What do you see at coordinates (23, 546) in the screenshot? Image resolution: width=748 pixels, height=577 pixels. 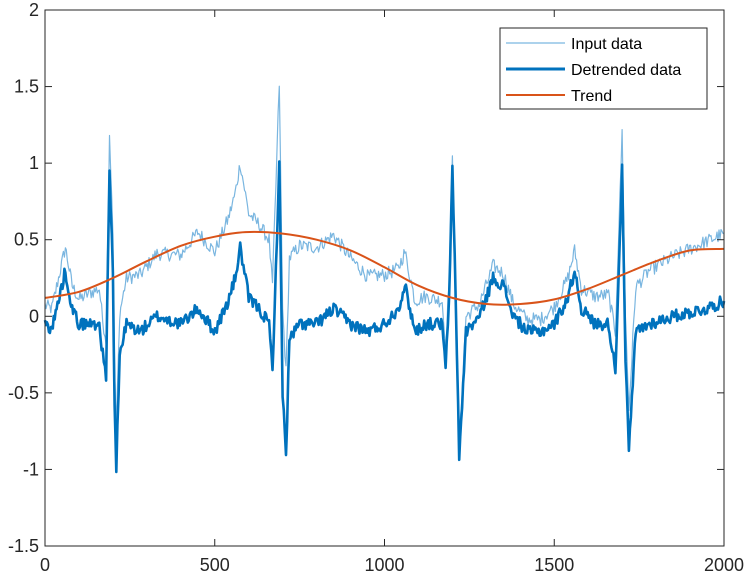 I see `y-tick-label: -1.5` at bounding box center [23, 546].